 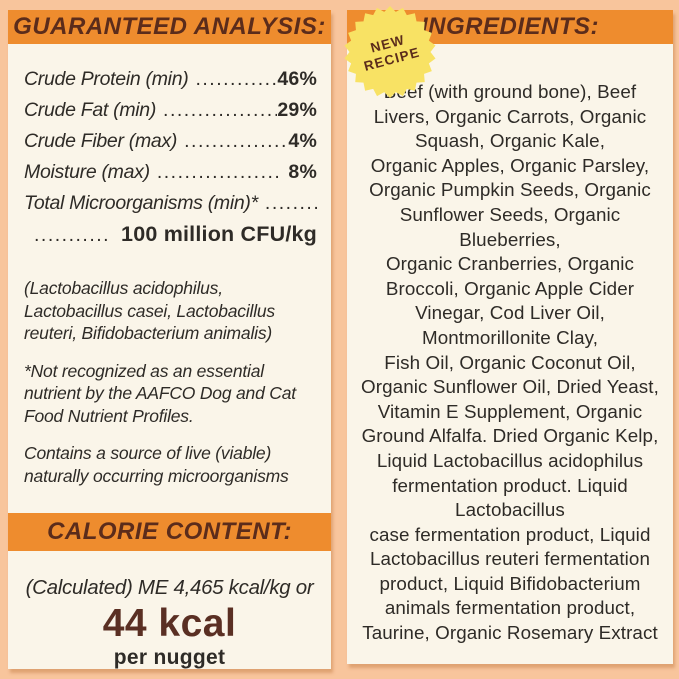 I want to click on analysis-row-protein: Crude Protein (min) ............. 46%, so click(x=170, y=79).